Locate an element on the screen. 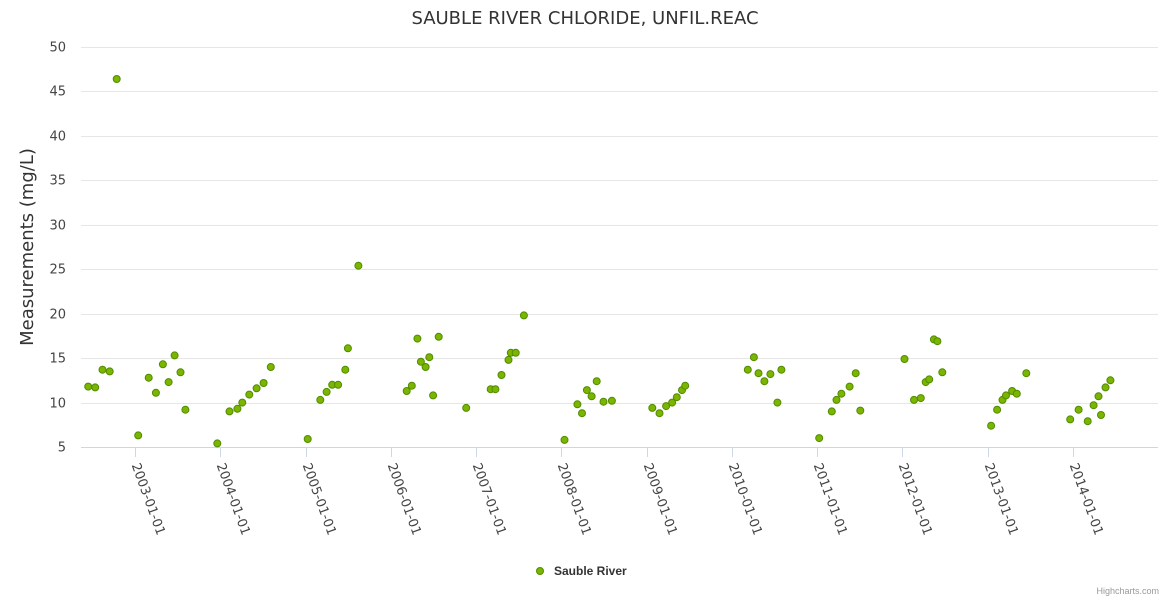 The width and height of the screenshot is (1170, 600). x-tick-label: 2006-01-01 is located at coordinates (404, 499).